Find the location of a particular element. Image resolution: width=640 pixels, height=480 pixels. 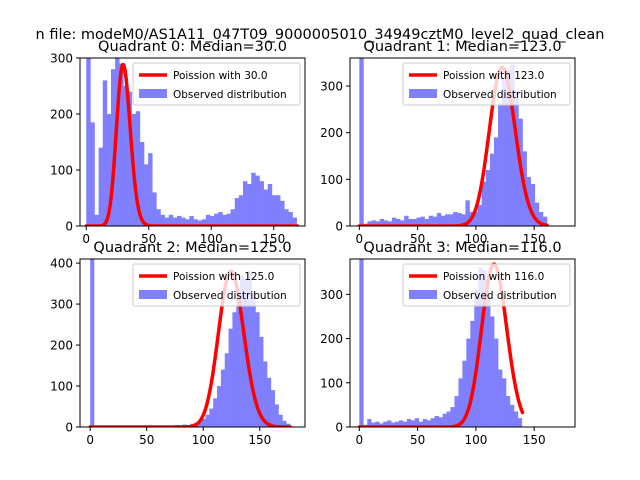

subplot-title: Quadrant 3: Median=116.0 is located at coordinates (462, 248).